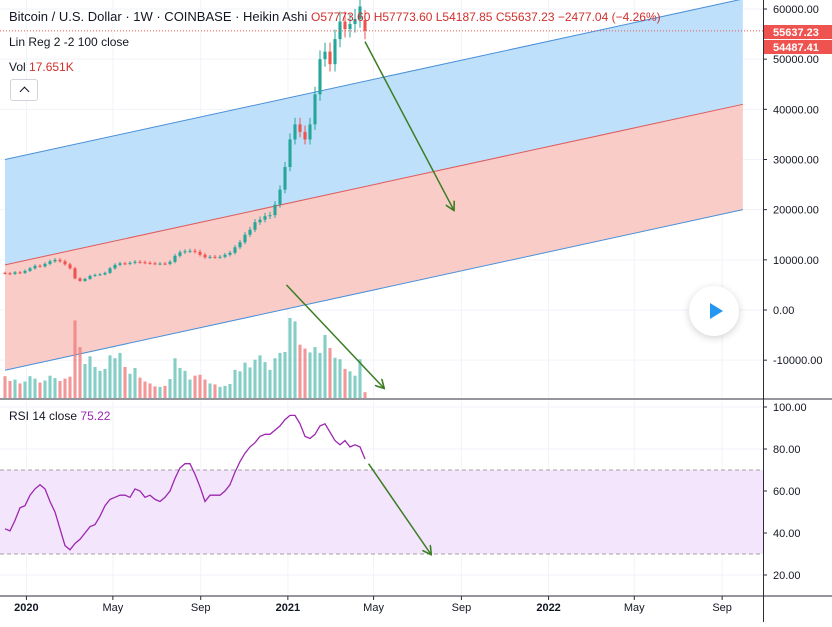 This screenshot has height=627, width=832. I want to click on time-tick-label: May, so click(373, 608).